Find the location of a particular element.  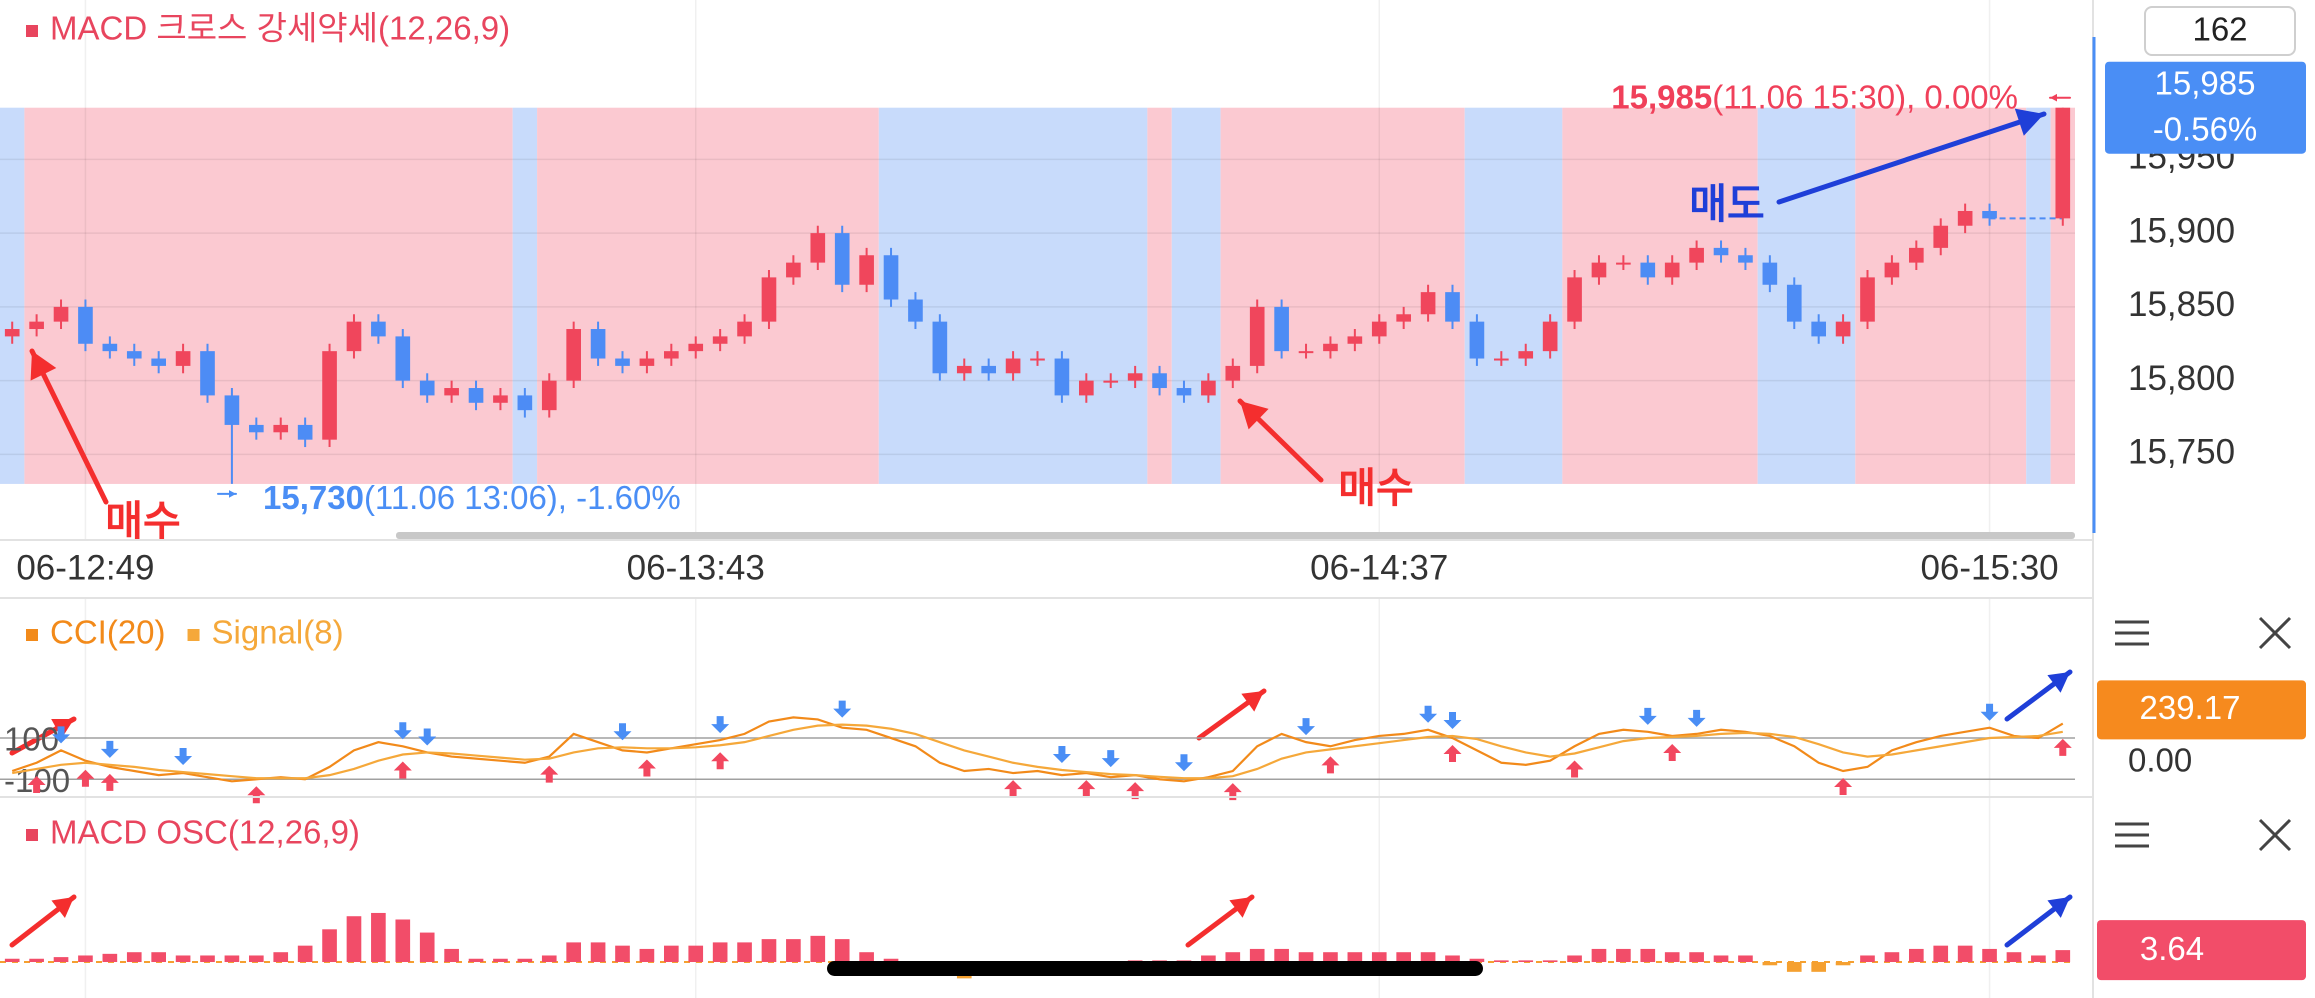

indicator-line is located at coordinates (1037, 749).